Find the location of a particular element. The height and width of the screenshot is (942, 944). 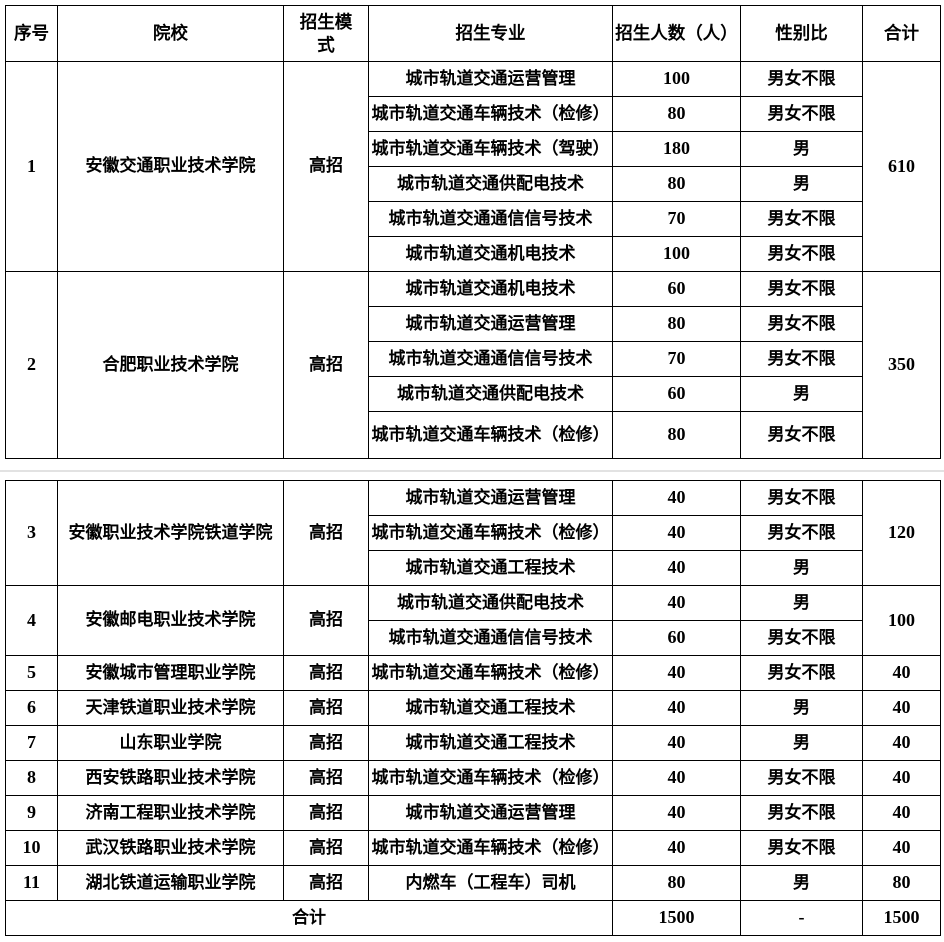

serial-number-cell: 8 is located at coordinates (31, 778).